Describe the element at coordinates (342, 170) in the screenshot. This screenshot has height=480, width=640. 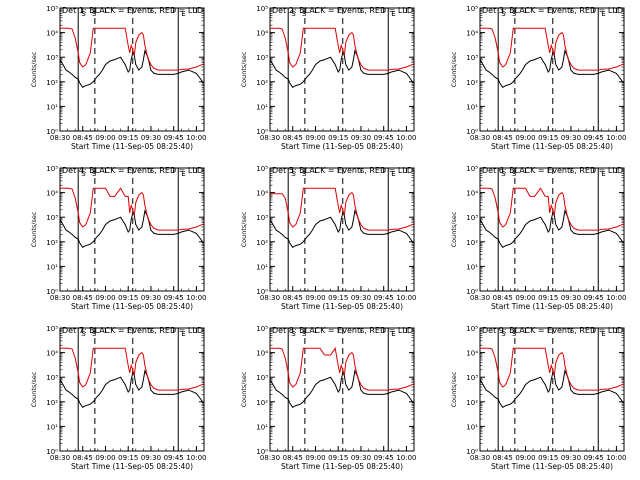
I see `chart-title: Det 5: BLACK = Events, RED = LLD` at that location.